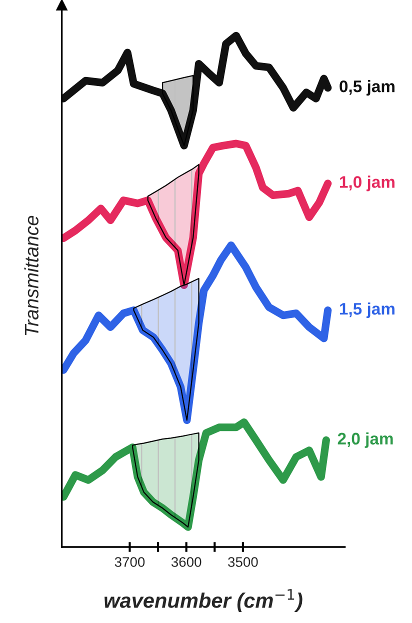 The width and height of the screenshot is (412, 623). I want to click on x-tick-label: 3600, so click(186, 562).